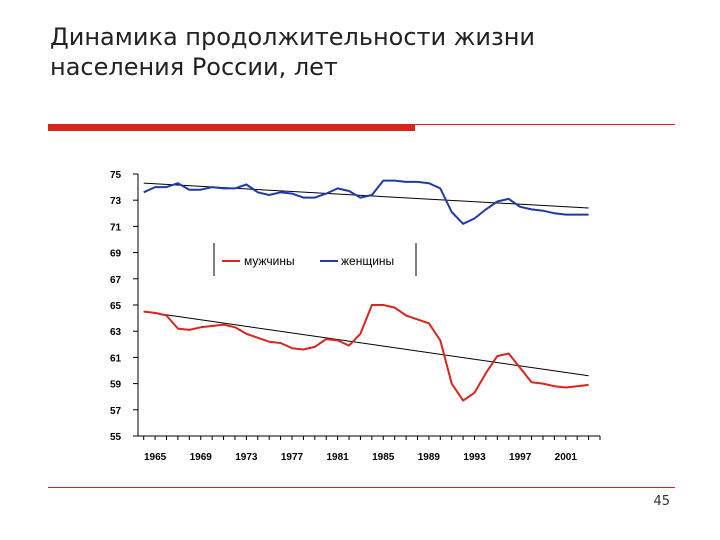 Image resolution: width=720 pixels, height=540 pixels. What do you see at coordinates (366, 344) in the screenshot?
I see `trendline-men` at bounding box center [366, 344].